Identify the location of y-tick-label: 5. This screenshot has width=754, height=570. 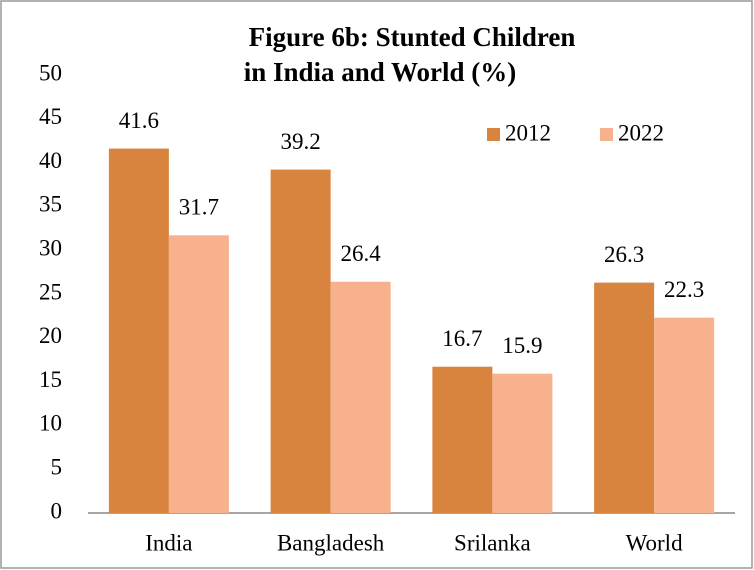
(57, 466).